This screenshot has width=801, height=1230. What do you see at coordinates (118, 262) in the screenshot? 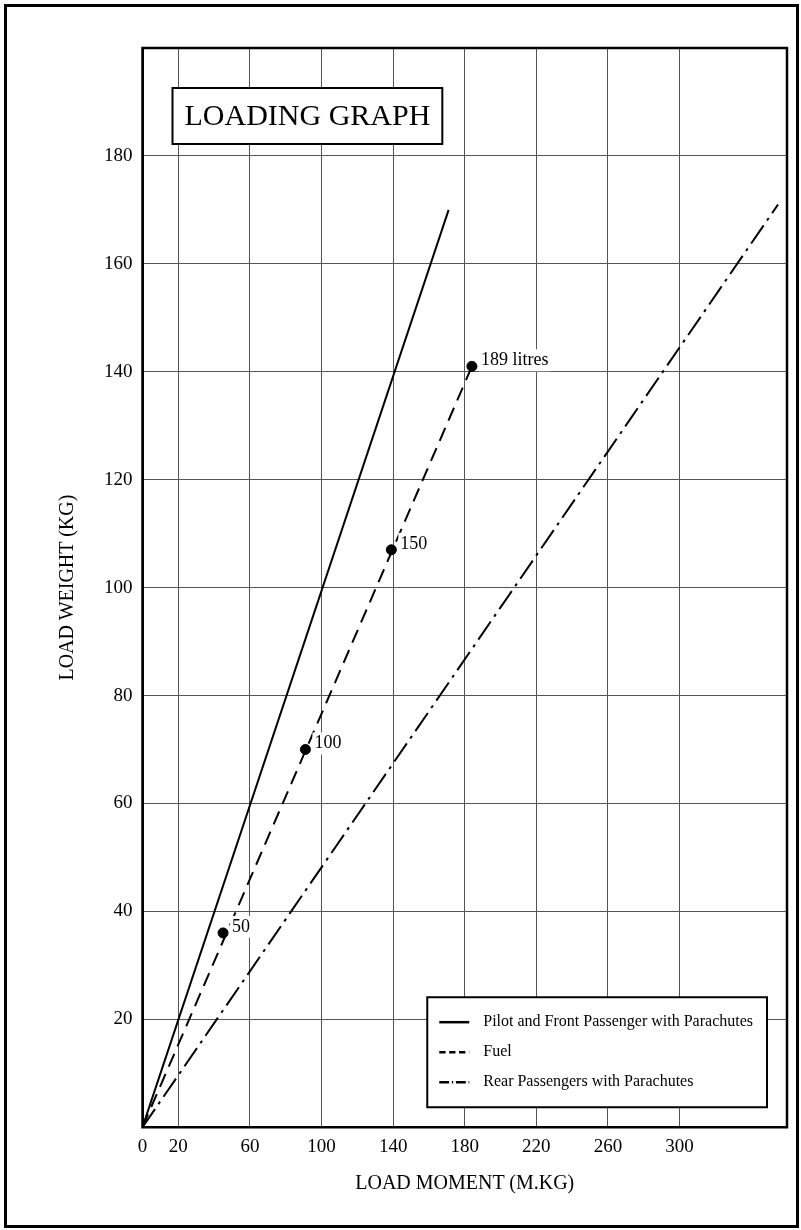
I see `y-tick-label: 160` at bounding box center [118, 262].